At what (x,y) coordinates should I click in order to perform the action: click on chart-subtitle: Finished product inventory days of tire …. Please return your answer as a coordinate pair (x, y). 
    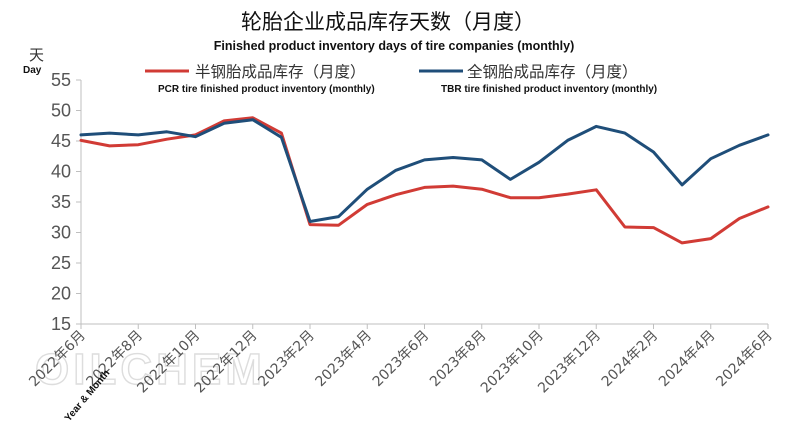
    Looking at the image, I should click on (394, 46).